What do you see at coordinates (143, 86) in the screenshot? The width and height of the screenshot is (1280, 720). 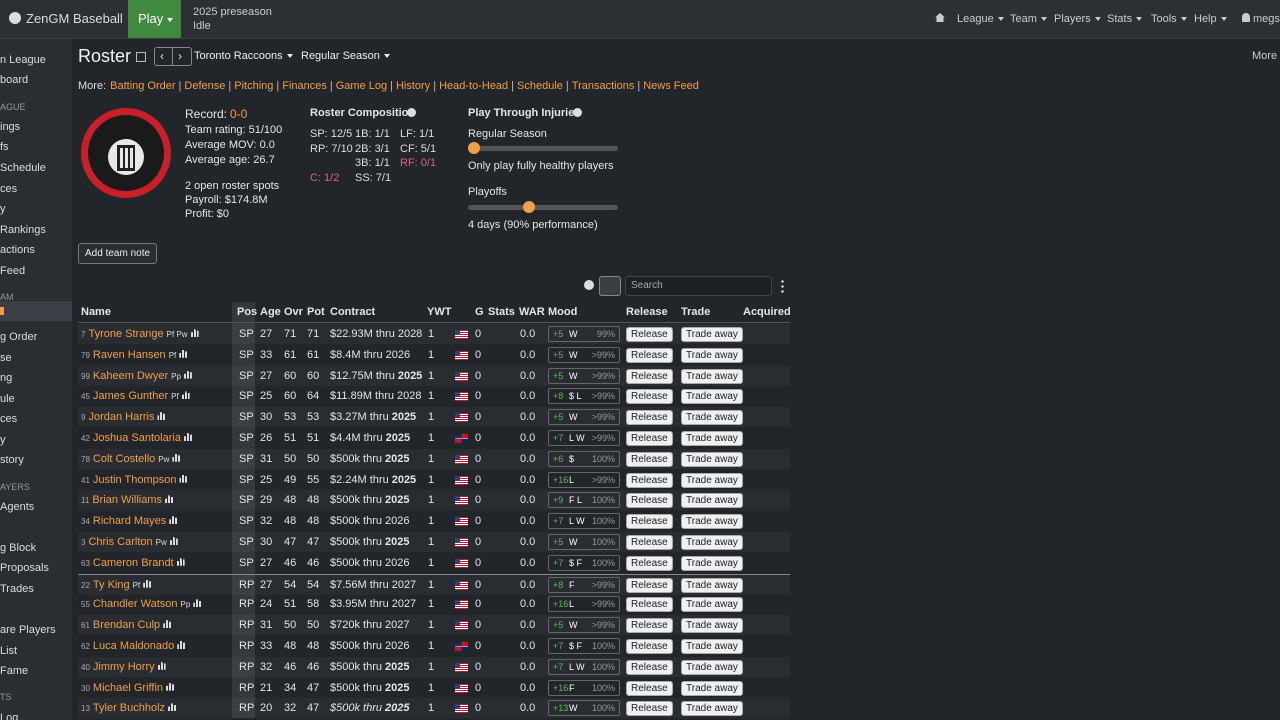 I see `more-link: Batting Order` at bounding box center [143, 86].